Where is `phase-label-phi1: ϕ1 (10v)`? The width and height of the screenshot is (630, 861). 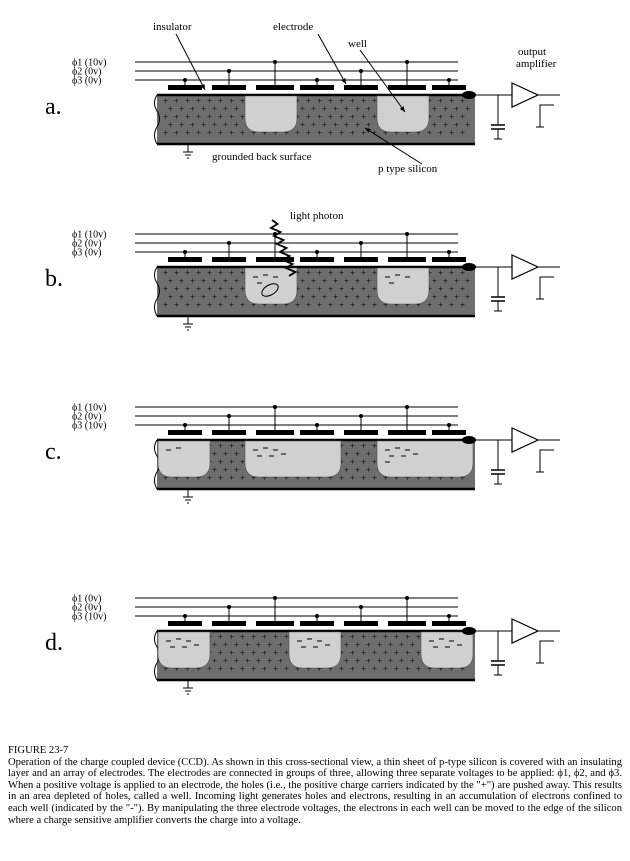 phase-label-phi1: ϕ1 (10v) is located at coordinates (89, 408).